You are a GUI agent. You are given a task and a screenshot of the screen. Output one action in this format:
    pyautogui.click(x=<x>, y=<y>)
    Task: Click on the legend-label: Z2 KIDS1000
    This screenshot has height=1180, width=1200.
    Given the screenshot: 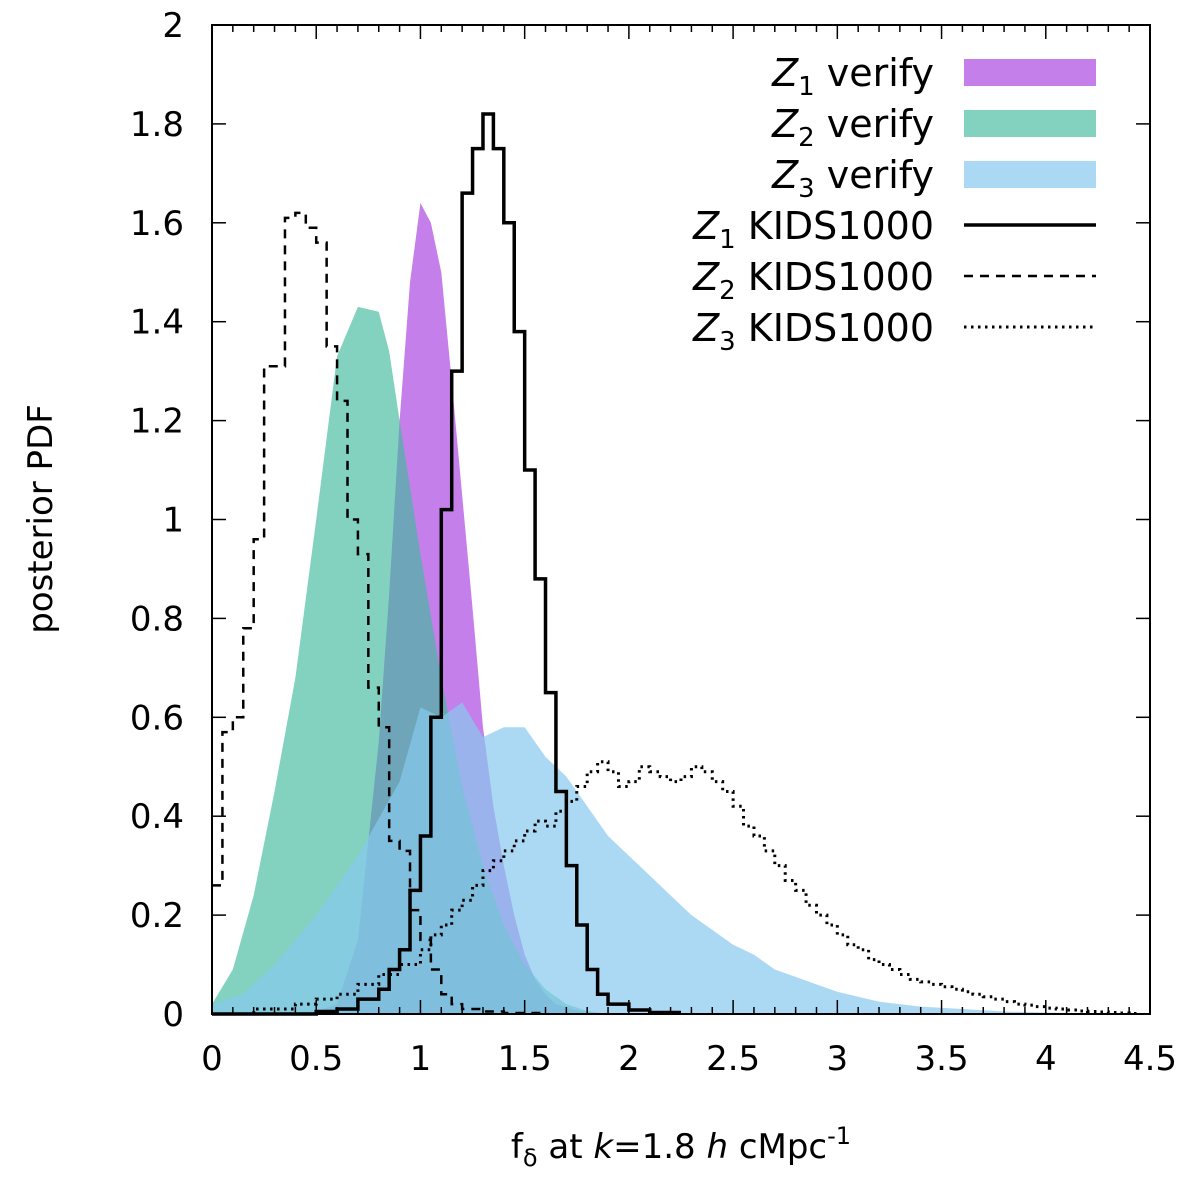 What is the action you would take?
    pyautogui.click(x=813, y=280)
    